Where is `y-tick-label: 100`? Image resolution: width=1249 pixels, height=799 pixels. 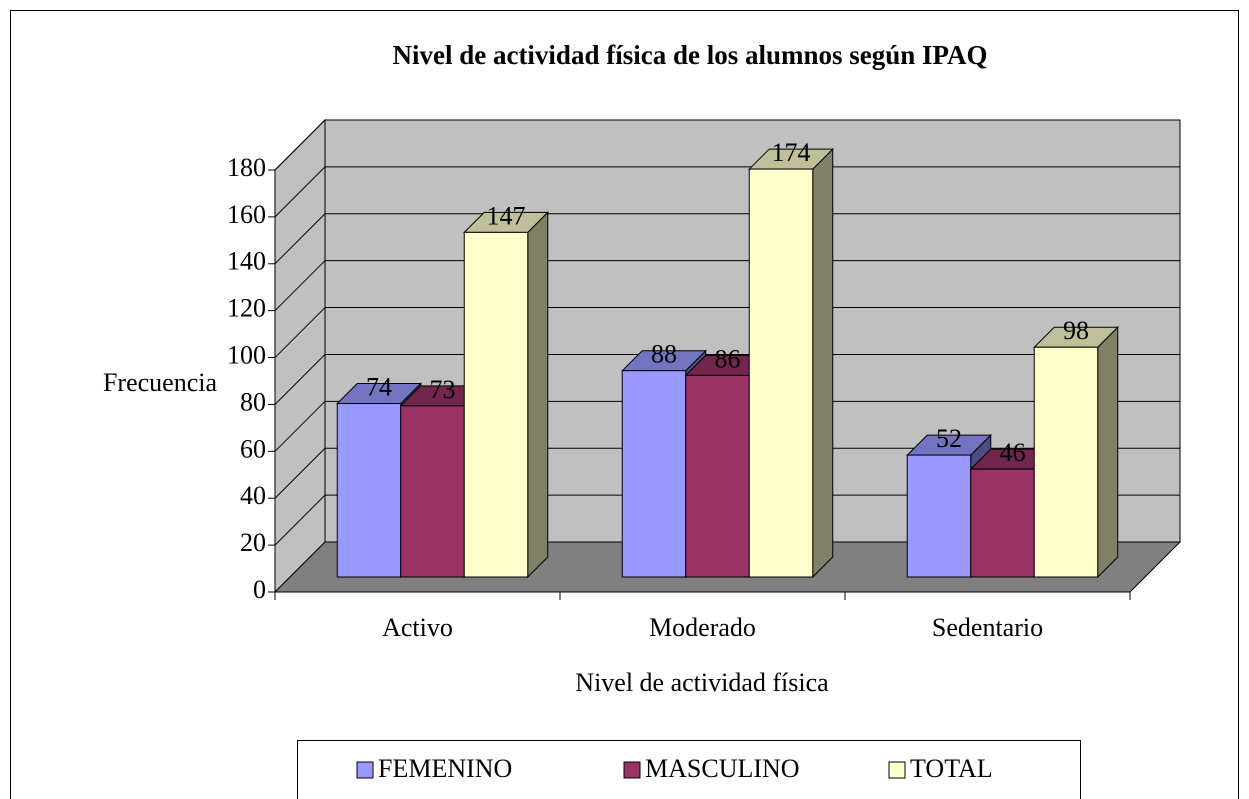
y-tick-label: 100 is located at coordinates (246, 355).